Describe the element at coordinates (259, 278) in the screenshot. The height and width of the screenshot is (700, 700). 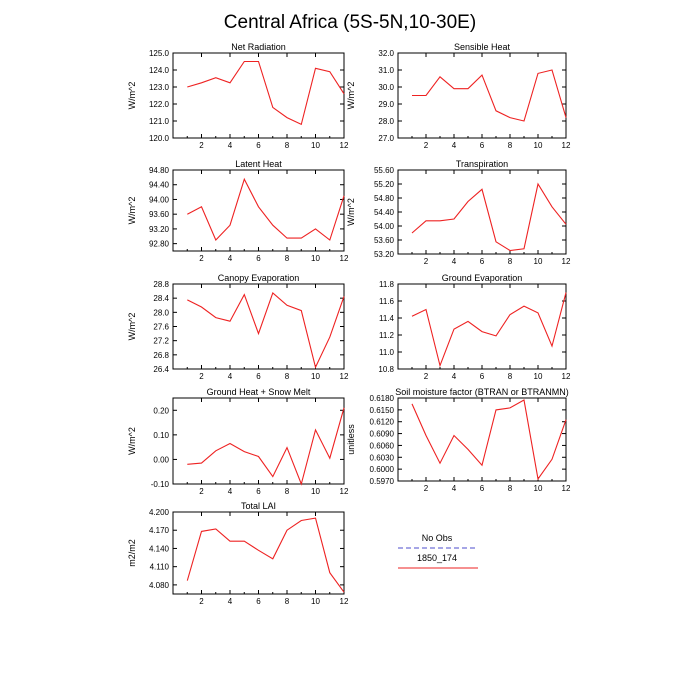
I see `panel-title: Canopy Evaporation` at that location.